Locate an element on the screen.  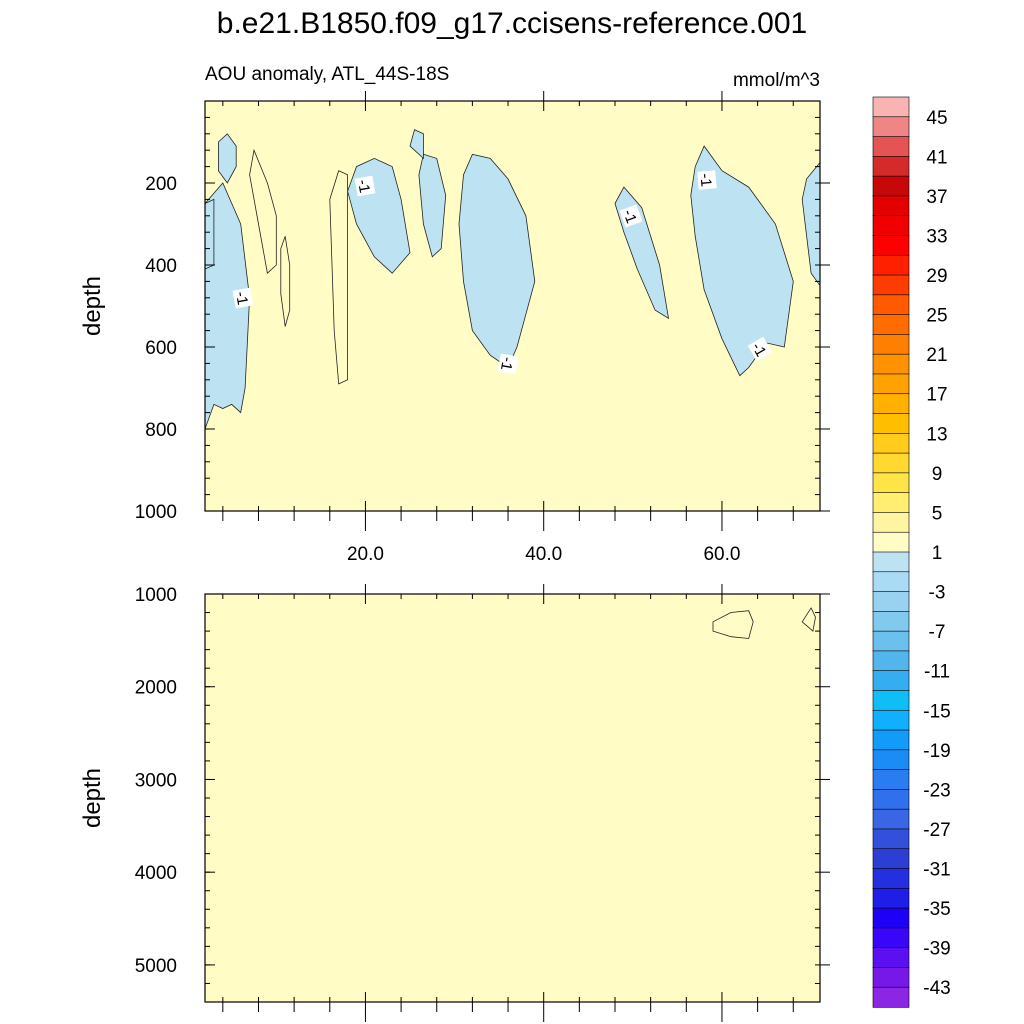
y-tick-label: 5000 is located at coordinates (156, 966).